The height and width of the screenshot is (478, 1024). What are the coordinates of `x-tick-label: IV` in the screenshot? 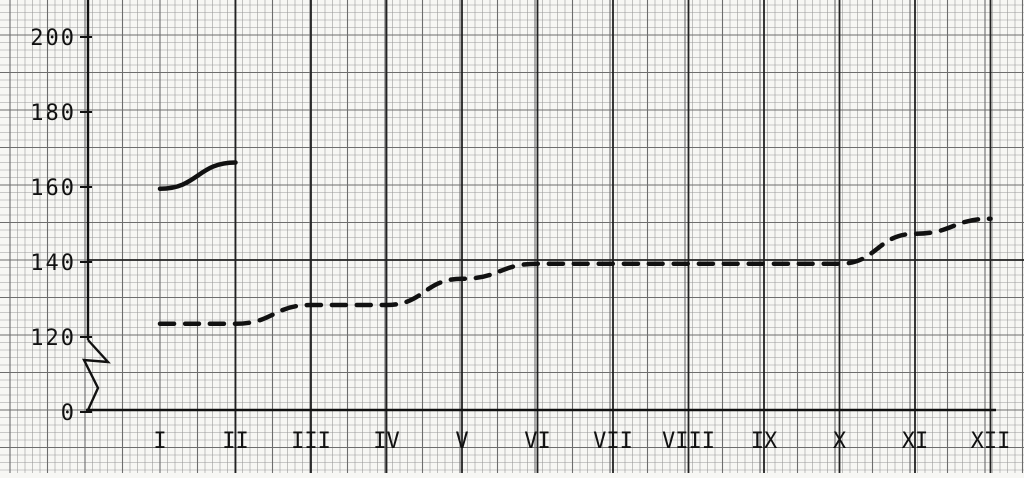 It's located at (386, 441).